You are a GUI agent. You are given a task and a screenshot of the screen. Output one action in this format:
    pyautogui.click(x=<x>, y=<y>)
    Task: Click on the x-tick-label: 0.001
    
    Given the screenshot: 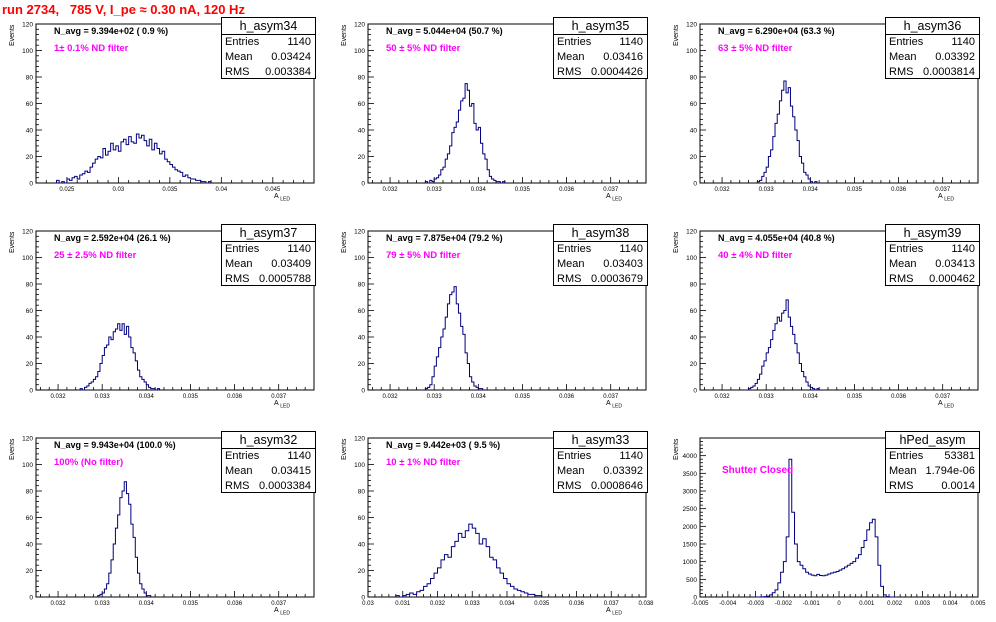 What is the action you would take?
    pyautogui.click(x=867, y=604)
    